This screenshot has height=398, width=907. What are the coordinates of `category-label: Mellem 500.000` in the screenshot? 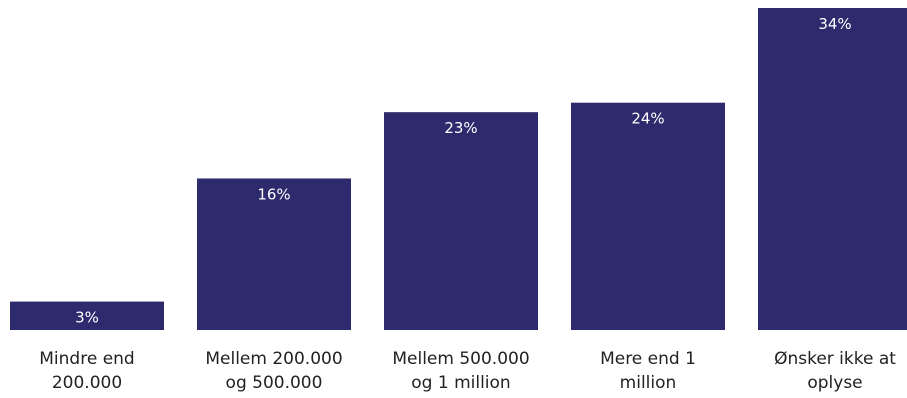 It's located at (460, 359).